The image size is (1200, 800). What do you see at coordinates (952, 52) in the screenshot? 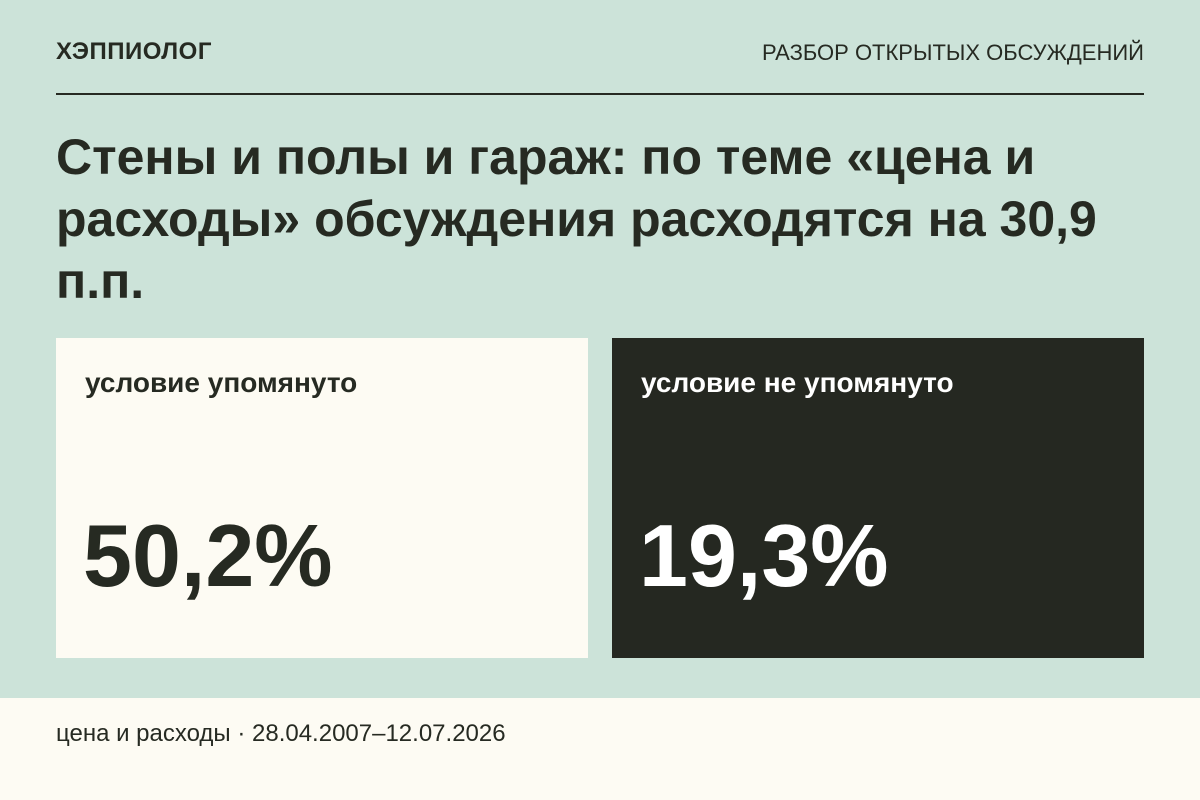
I see `section-label: РАЗБОР ОТКРЫТЫХ ОБСУЖДЕНИЙ` at bounding box center [952, 52].